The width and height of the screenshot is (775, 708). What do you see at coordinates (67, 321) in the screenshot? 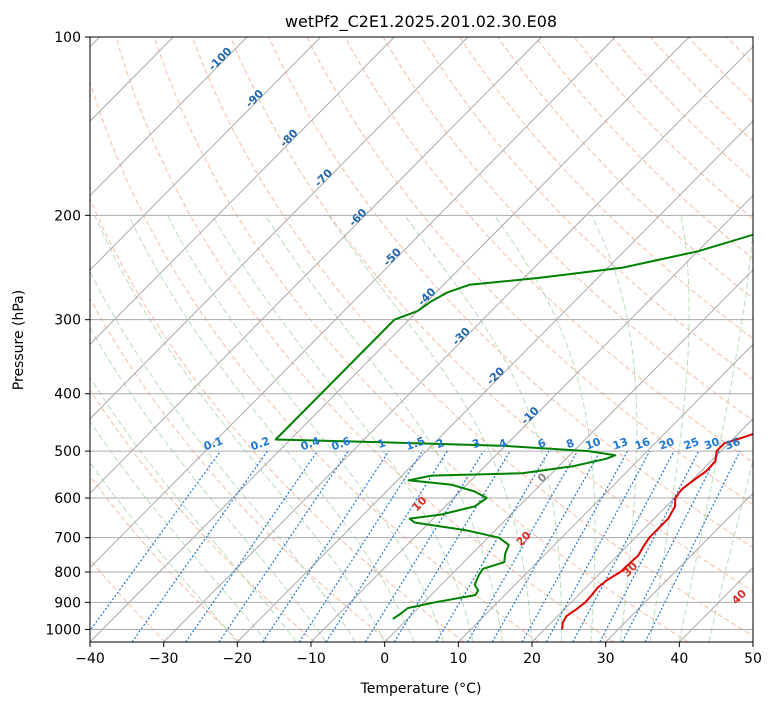
I see `y-tick-label: 300` at bounding box center [67, 321].